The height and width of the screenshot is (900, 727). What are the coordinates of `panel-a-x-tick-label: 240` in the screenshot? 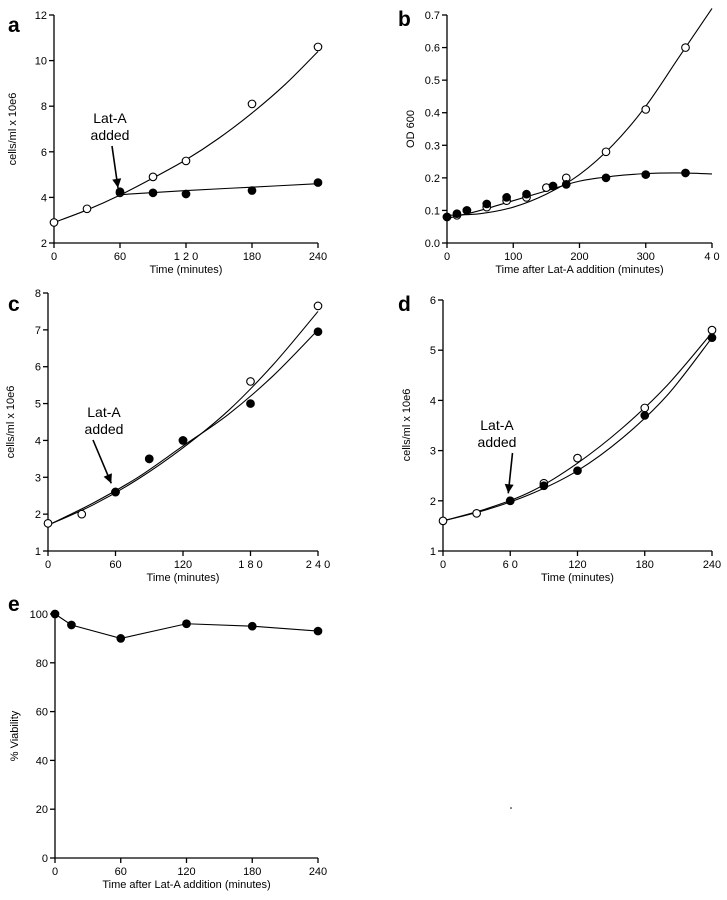 It's located at (318, 257).